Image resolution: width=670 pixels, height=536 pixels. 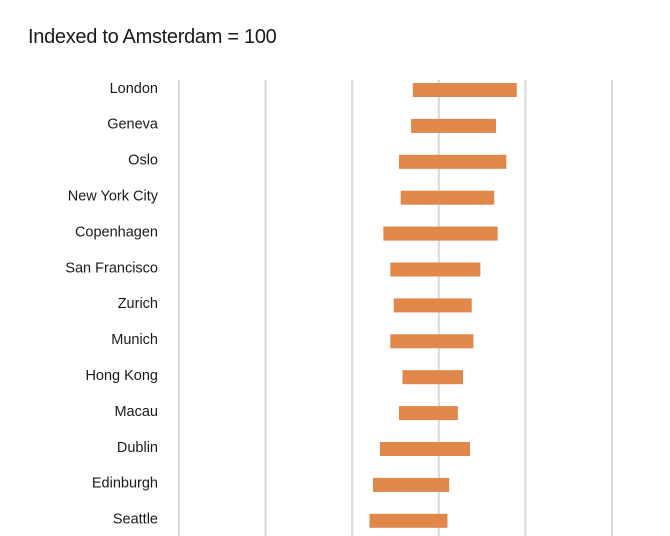 I want to click on chart-title: Indexed to Amsterdam = 100, so click(x=152, y=37).